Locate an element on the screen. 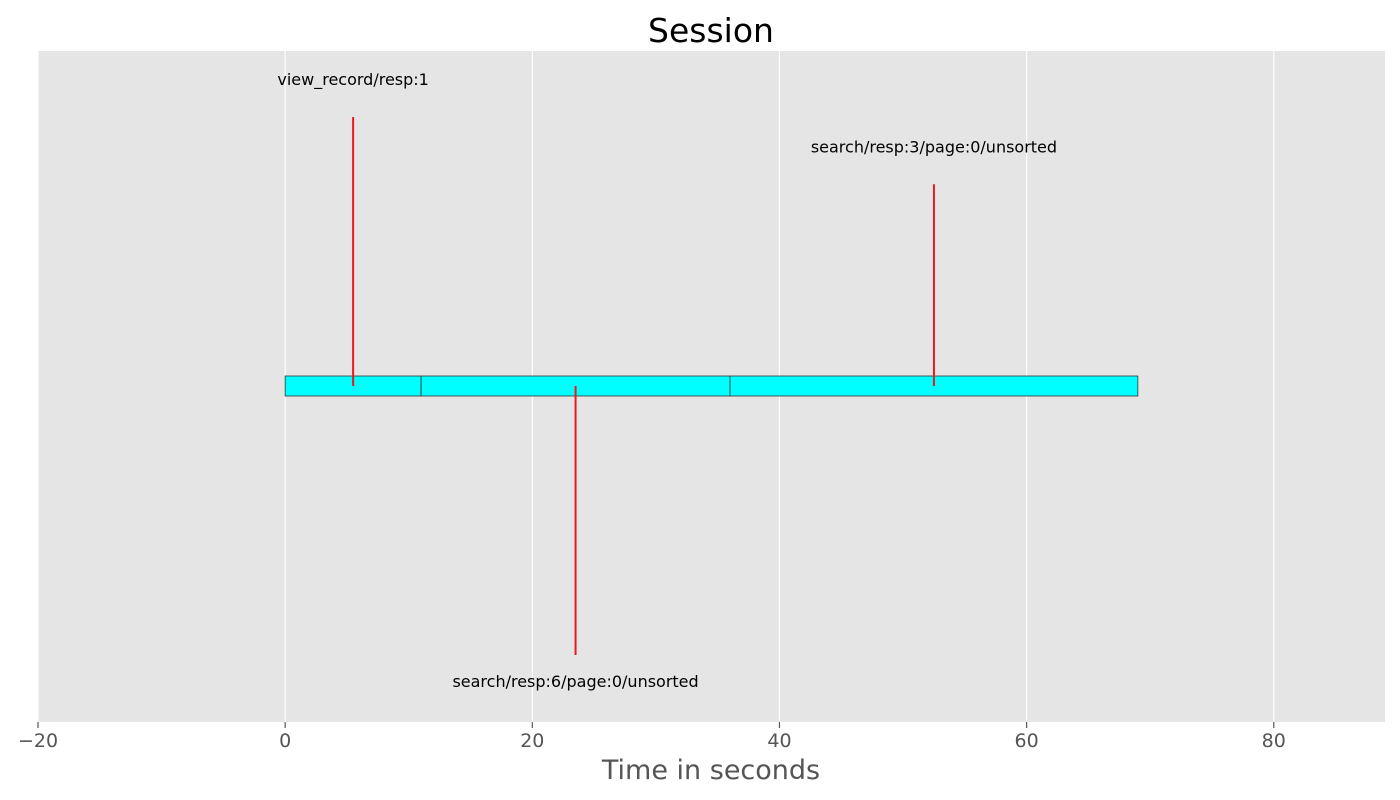 This screenshot has width=1400, height=800. session-segments is located at coordinates (711, 386).